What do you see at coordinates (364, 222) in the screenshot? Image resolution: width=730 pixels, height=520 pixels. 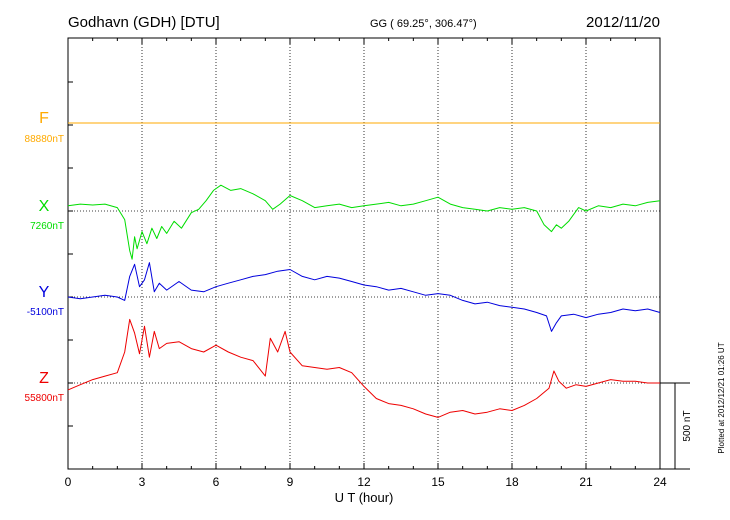 I see `series-line-x` at bounding box center [364, 222].